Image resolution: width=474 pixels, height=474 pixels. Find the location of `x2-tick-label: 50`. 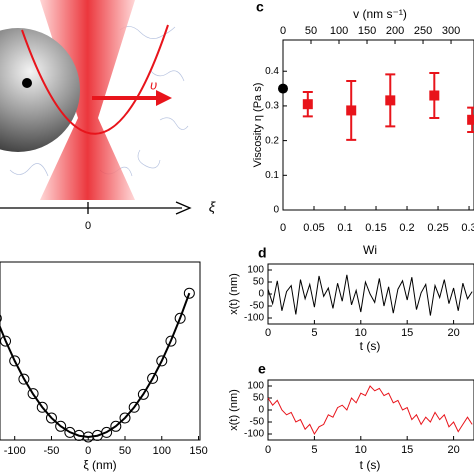

x2-tick-label: 50 is located at coordinates (311, 31).